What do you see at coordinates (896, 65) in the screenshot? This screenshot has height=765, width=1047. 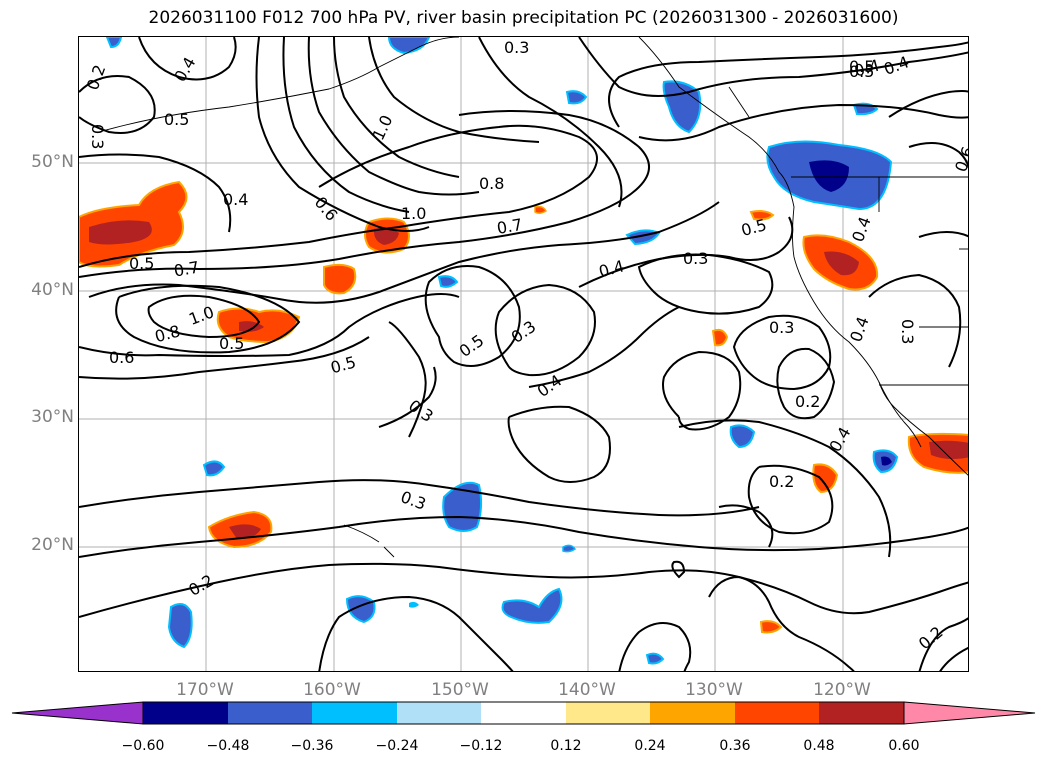 I see `clabel-36: 0.4` at bounding box center [896, 65].